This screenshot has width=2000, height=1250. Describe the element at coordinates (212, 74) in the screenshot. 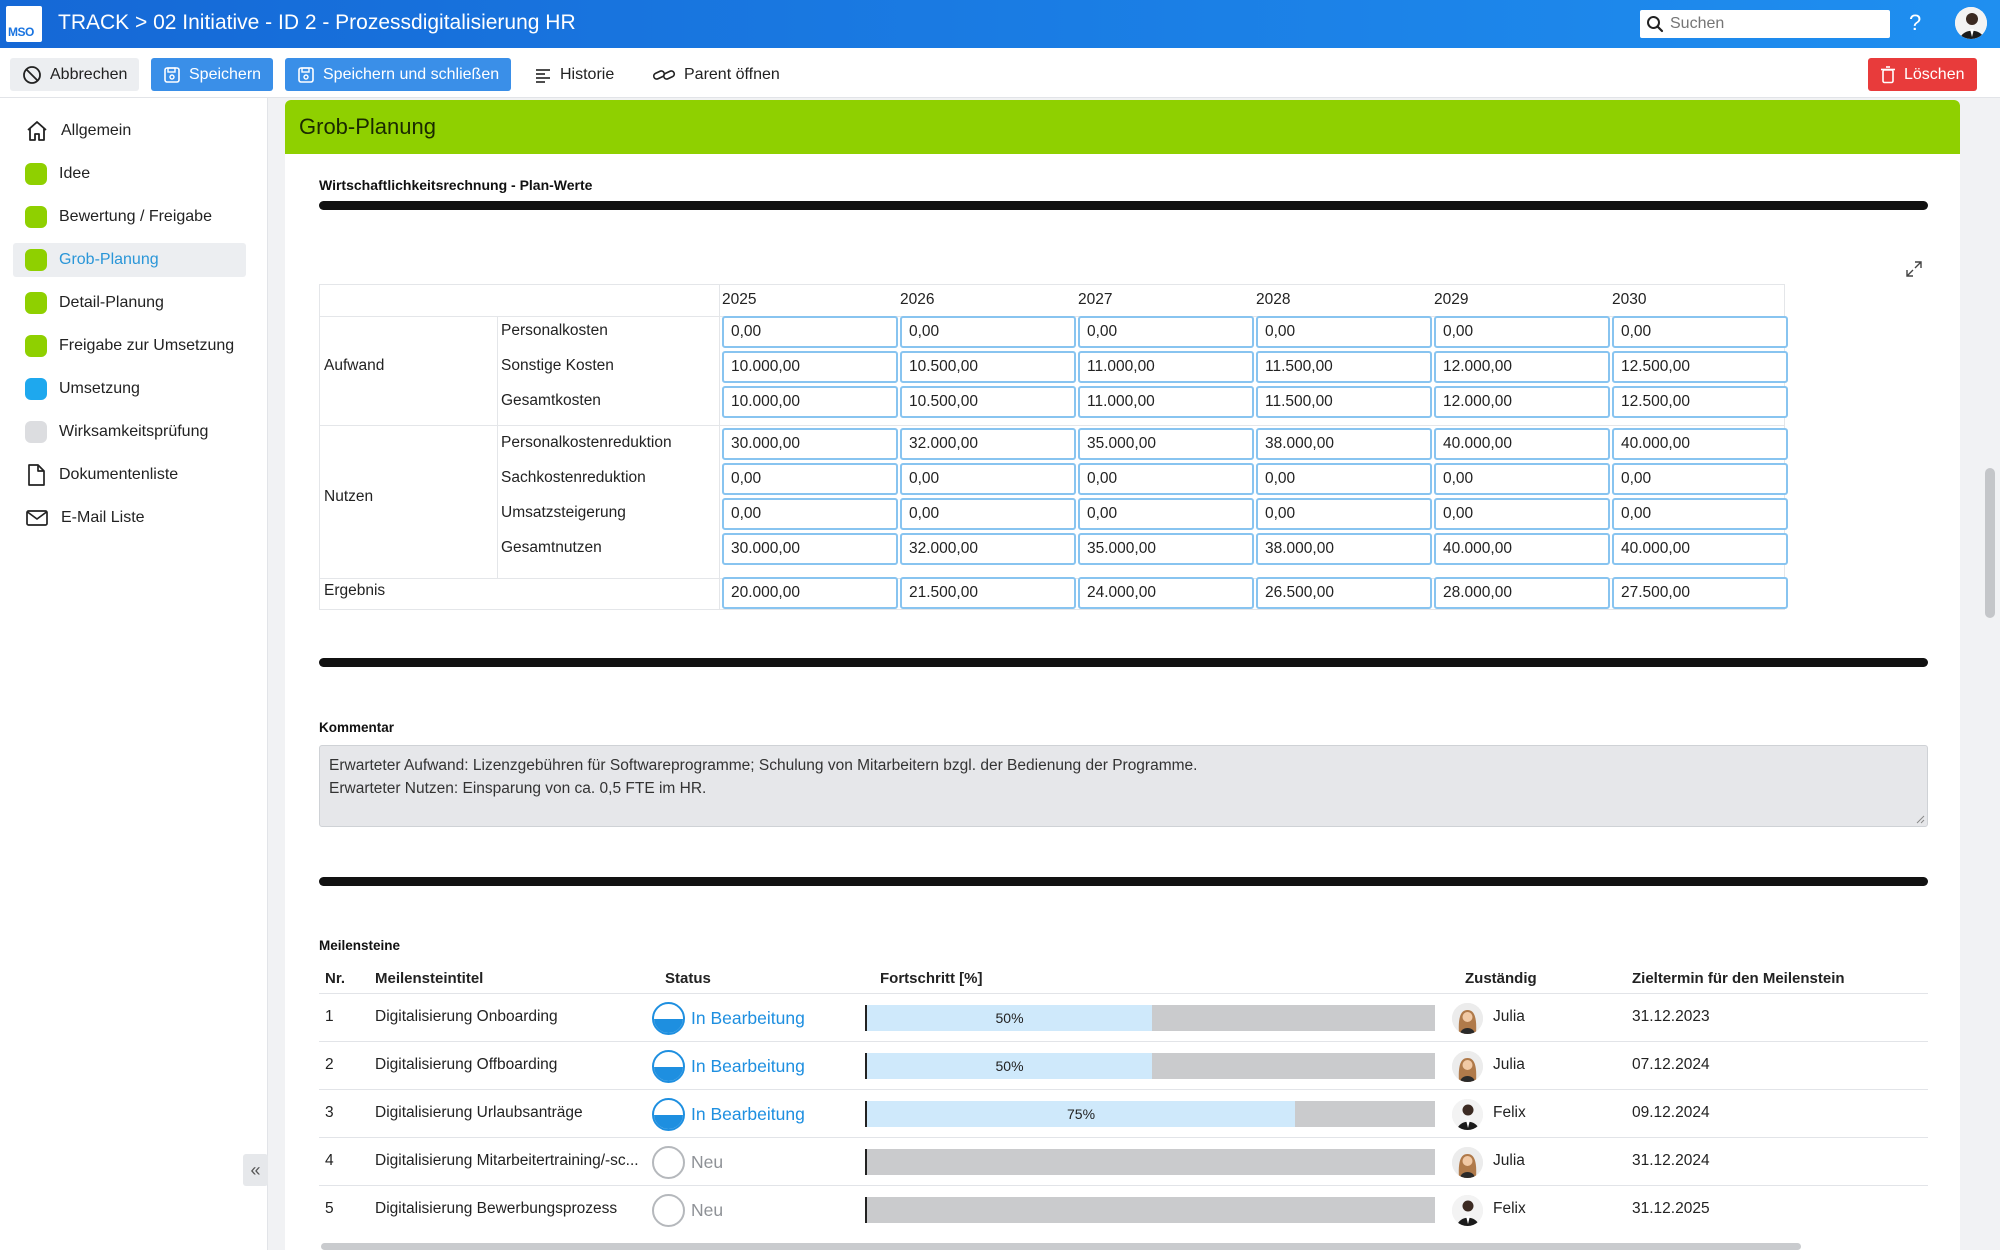

I see `save-button: Speichern` at that location.